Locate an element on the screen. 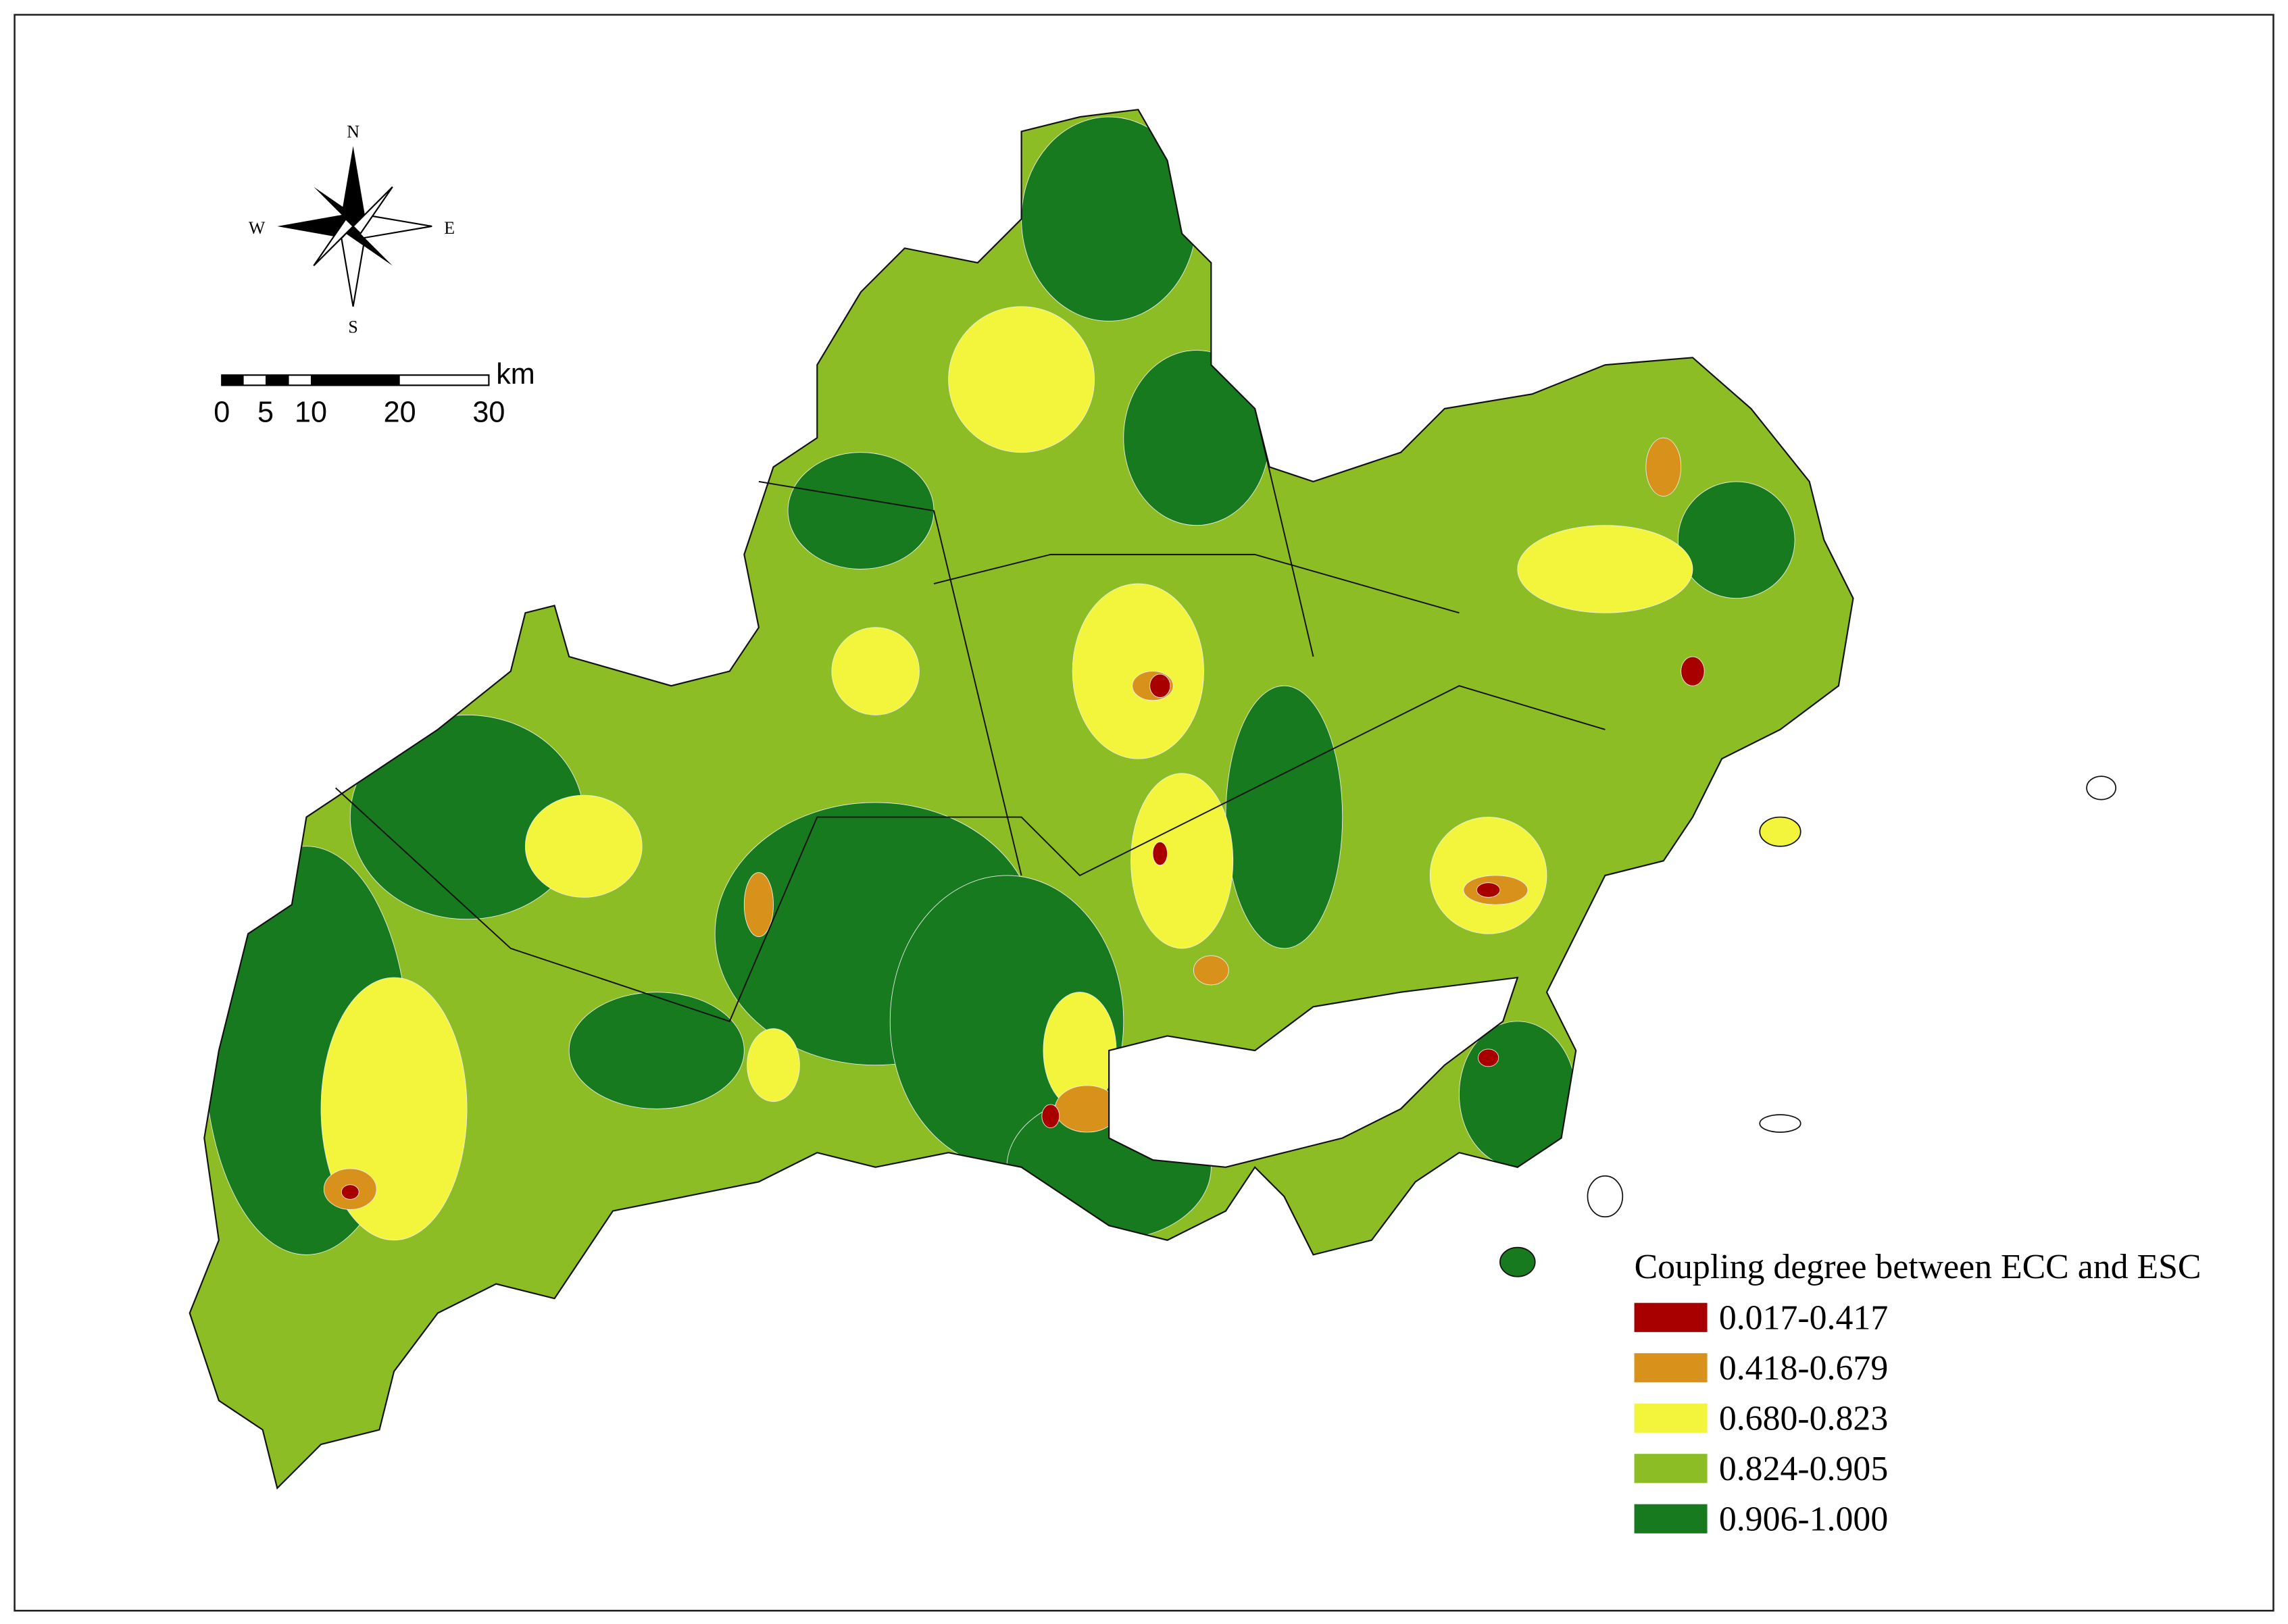 This screenshot has width=2288, height=1624. scale-bar: 0 5 10 20 30 km is located at coordinates (374, 393).